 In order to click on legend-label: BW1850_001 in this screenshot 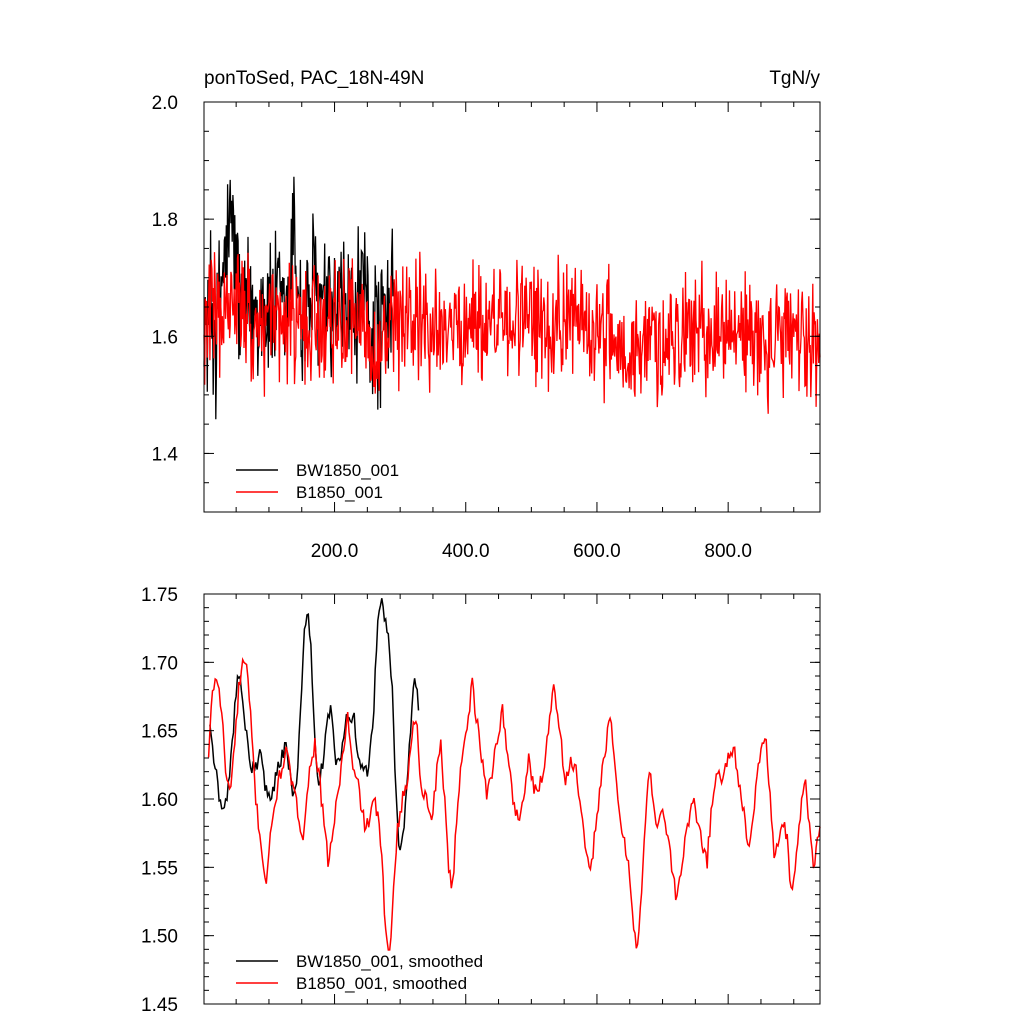, I will do `click(347, 470)`.